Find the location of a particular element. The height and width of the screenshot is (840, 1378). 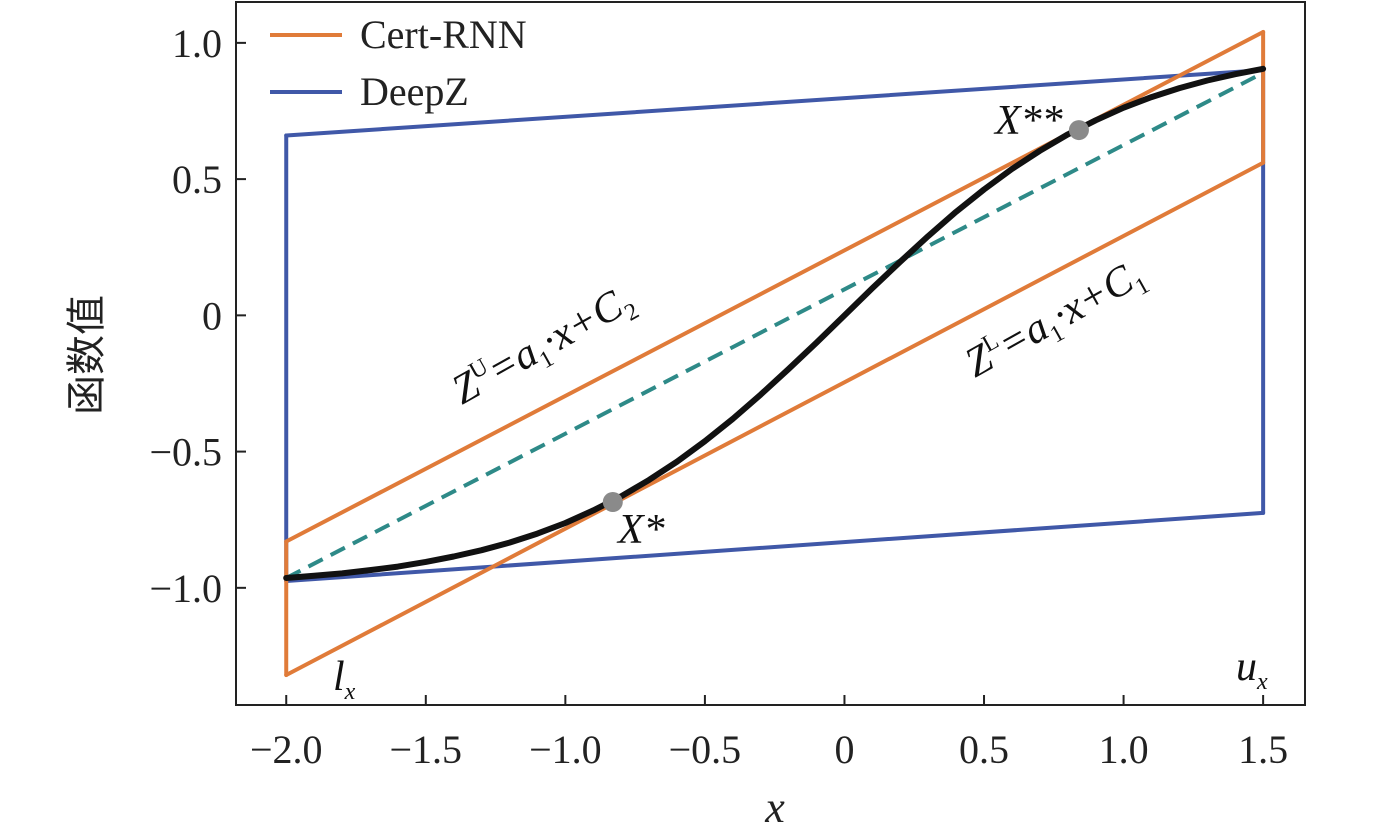

legend: Cert-RNN DeepZ is located at coordinates (398, 63).